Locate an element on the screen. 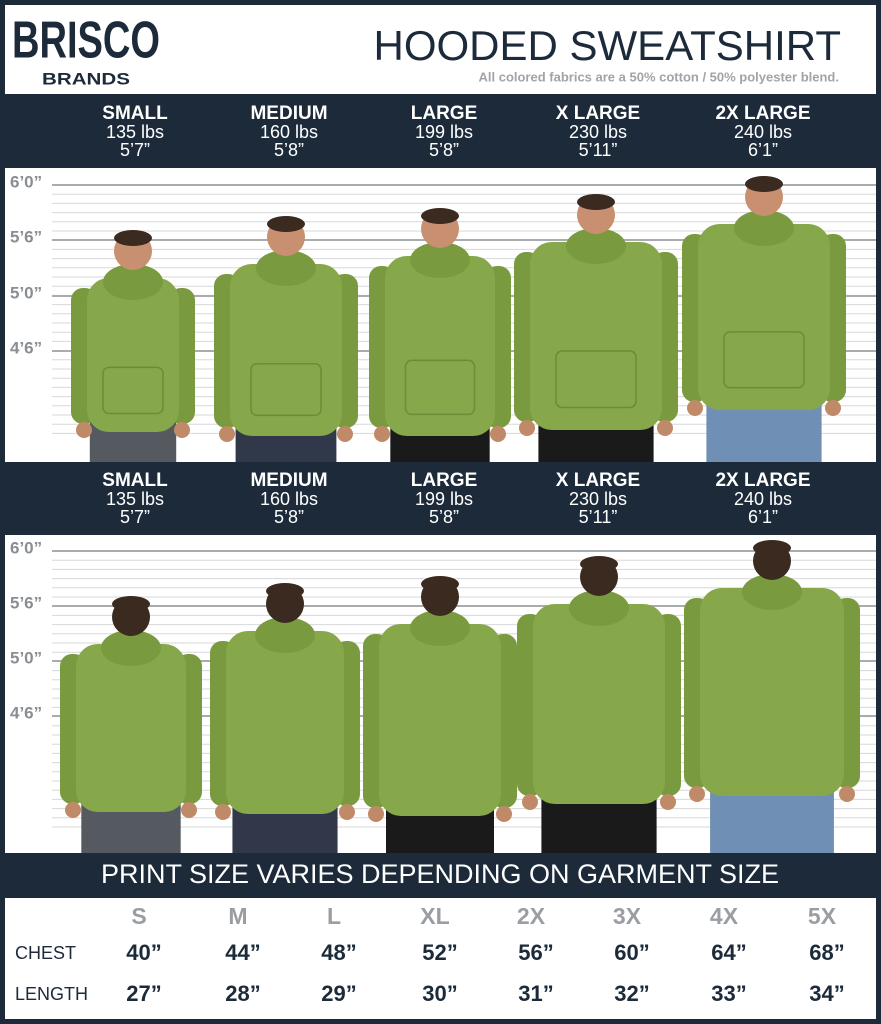 Image resolution: width=881 pixels, height=1024 pixels. logo-top: BRISCO is located at coordinates (86, 41).